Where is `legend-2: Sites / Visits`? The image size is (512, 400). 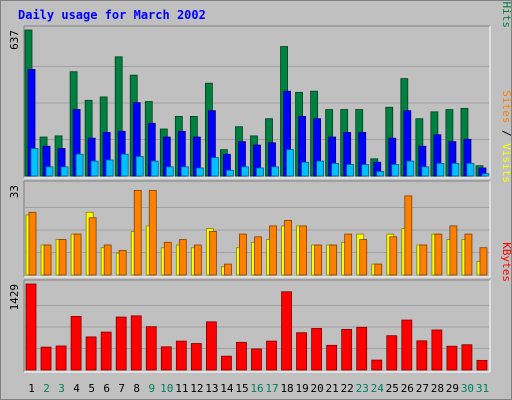 legend-2: Sites / Visits is located at coordinates (506, 136).